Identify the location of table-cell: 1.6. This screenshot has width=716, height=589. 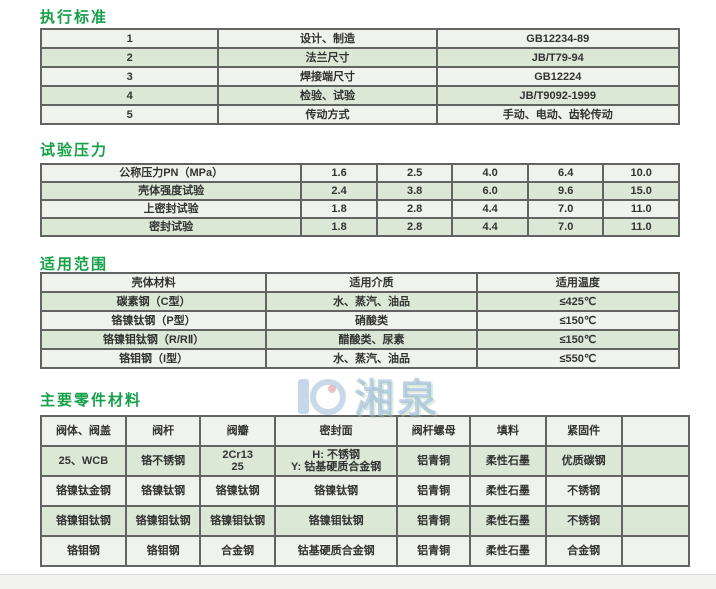
(339, 173).